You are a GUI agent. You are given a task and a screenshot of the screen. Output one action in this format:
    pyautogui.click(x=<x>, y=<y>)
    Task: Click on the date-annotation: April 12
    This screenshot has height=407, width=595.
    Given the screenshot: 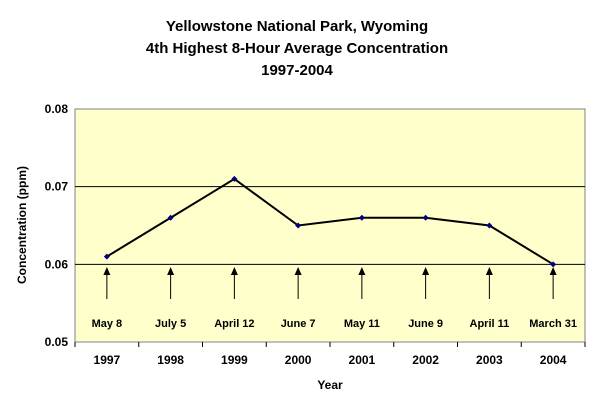 What is the action you would take?
    pyautogui.click(x=234, y=324)
    